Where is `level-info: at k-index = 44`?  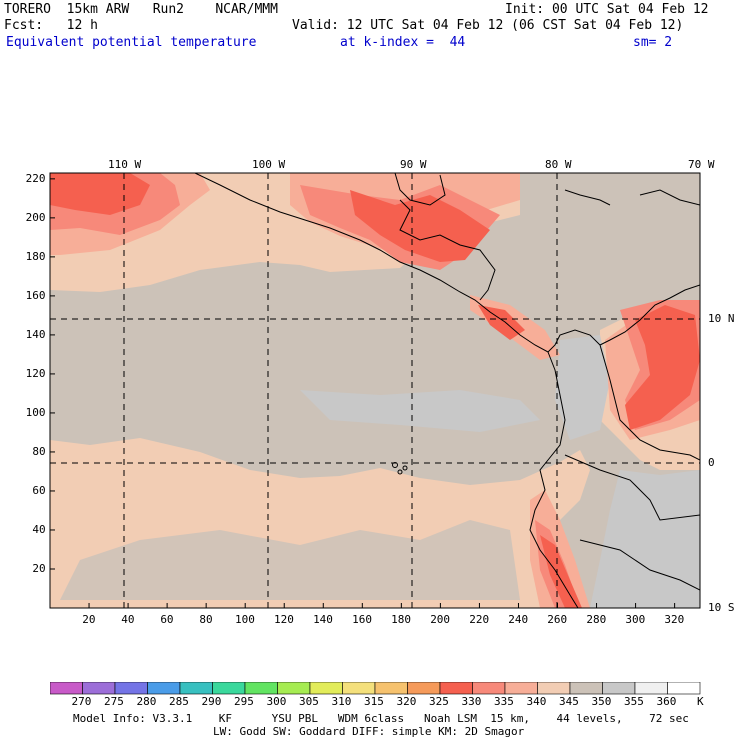 level-info: at k-index = 44 is located at coordinates (403, 42).